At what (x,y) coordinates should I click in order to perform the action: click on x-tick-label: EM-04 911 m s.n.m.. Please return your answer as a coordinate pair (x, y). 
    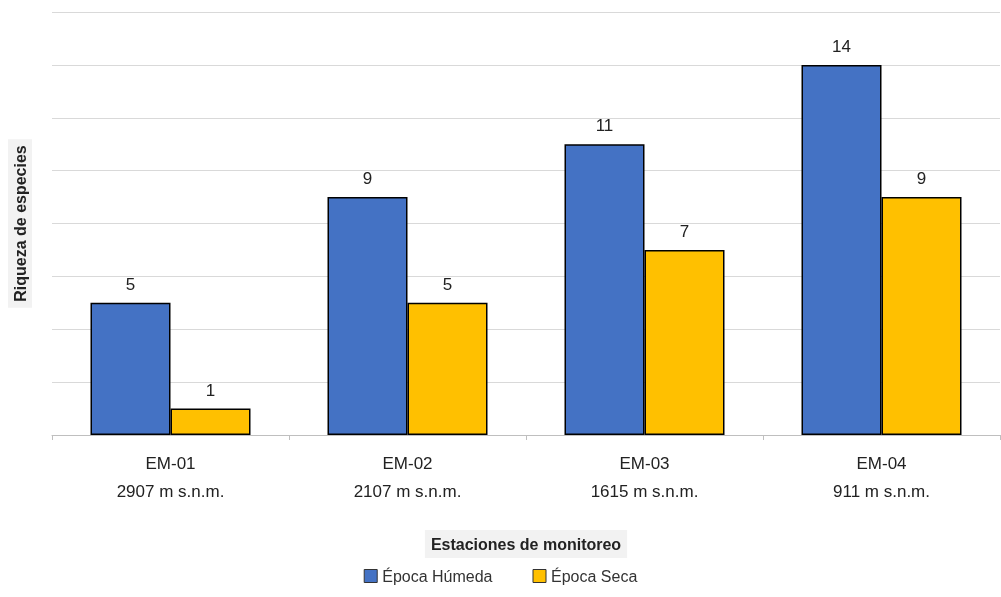
    Looking at the image, I should click on (881, 477).